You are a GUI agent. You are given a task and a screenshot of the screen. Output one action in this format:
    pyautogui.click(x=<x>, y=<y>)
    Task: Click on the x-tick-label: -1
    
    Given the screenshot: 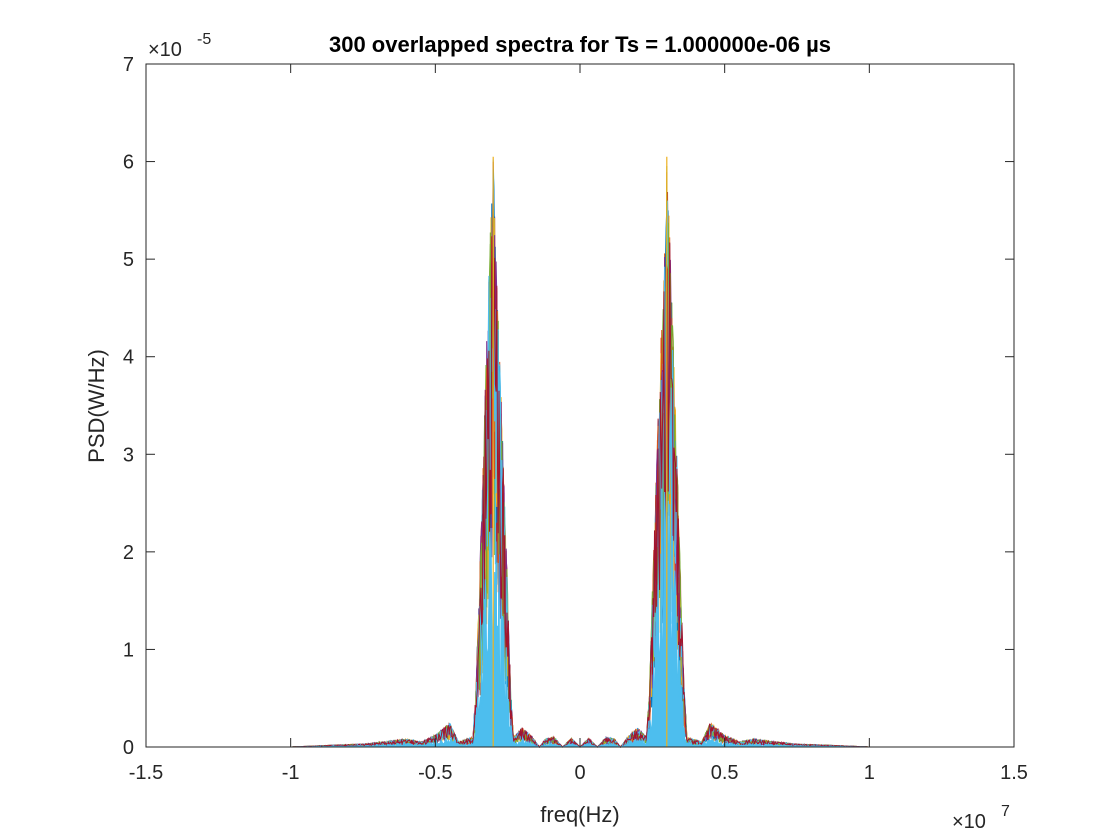 What is the action you would take?
    pyautogui.click(x=291, y=773)
    